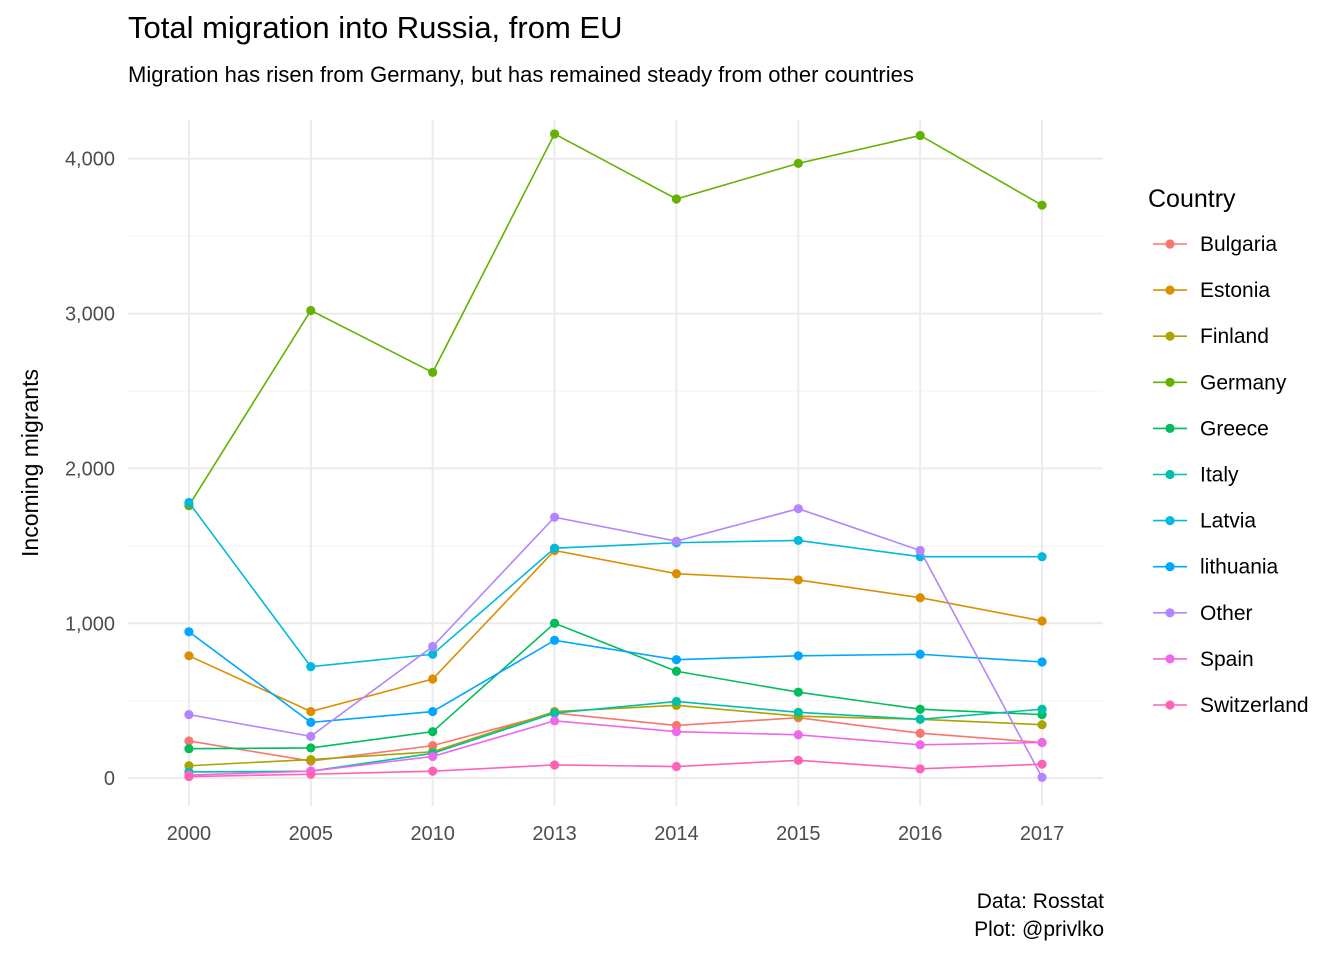  I want to click on data-point-bulgaria, so click(920, 733).